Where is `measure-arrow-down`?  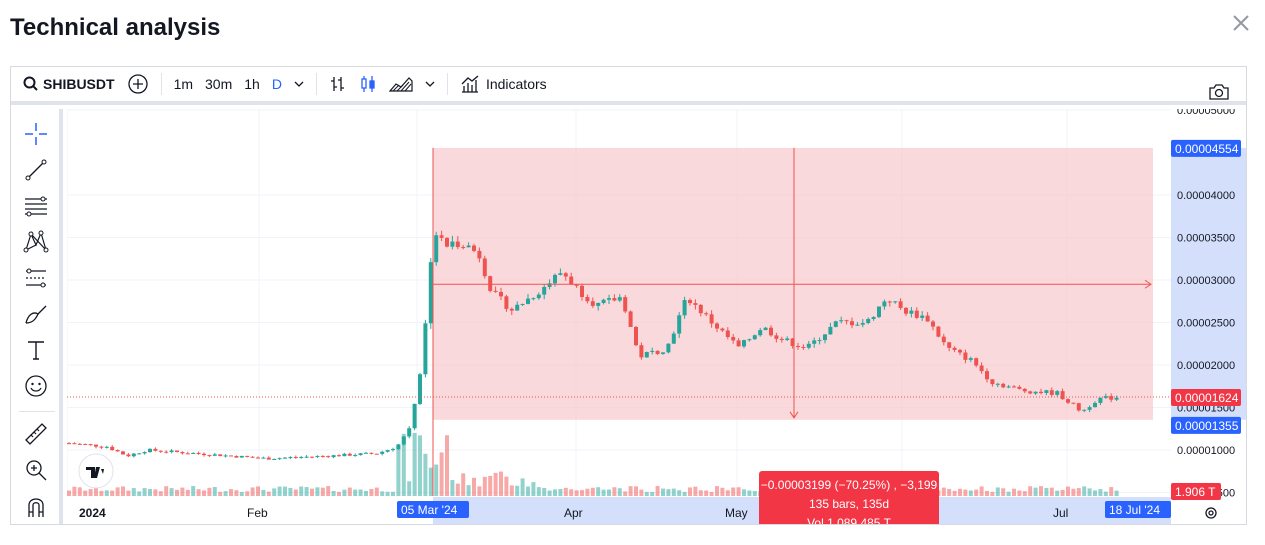 measure-arrow-down is located at coordinates (794, 415).